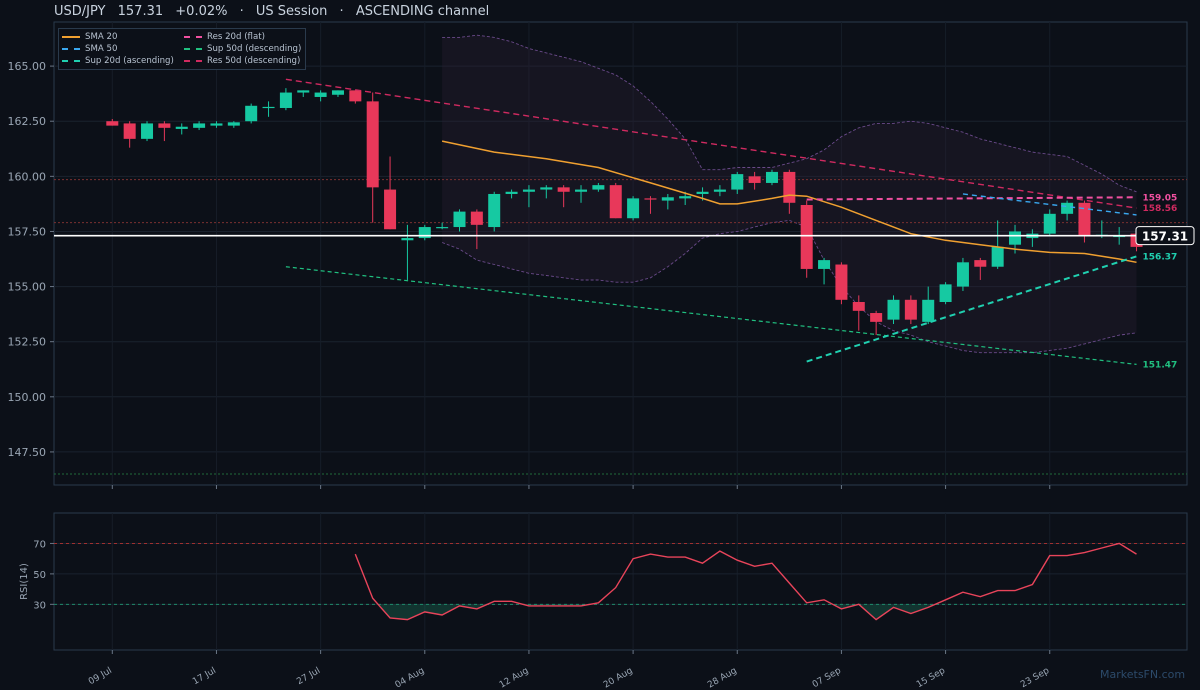 The height and width of the screenshot is (690, 1200). Describe the element at coordinates (140, 11) in the screenshot. I see `price-label: 157.31` at that location.